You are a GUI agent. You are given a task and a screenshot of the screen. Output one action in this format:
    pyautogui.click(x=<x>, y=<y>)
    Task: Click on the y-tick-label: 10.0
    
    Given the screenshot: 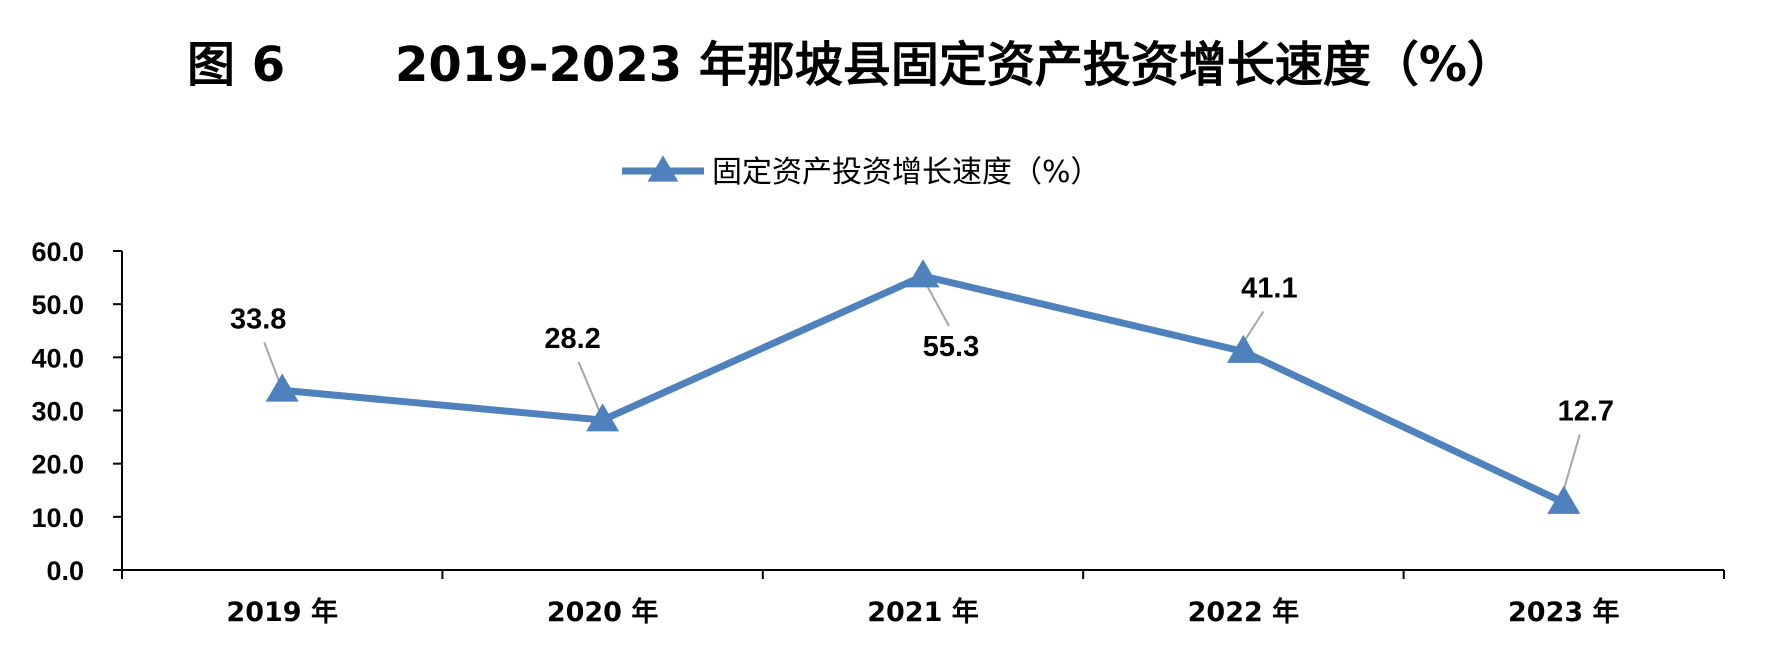 What is the action you would take?
    pyautogui.click(x=57, y=518)
    